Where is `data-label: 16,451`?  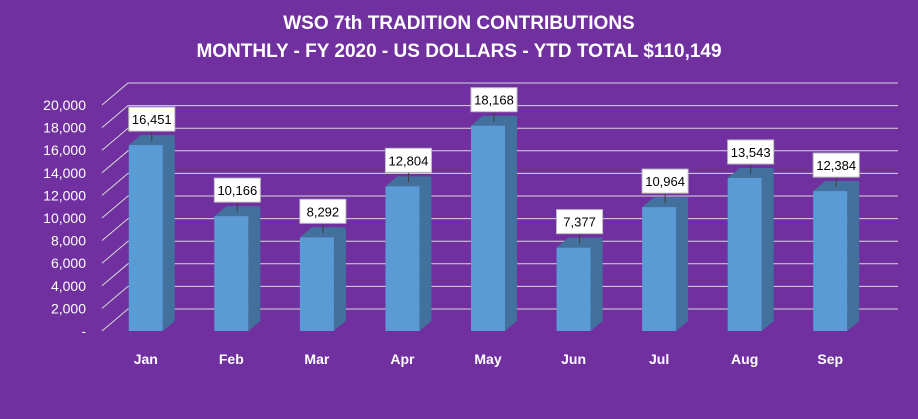
data-label: 16,451 is located at coordinates (152, 124).